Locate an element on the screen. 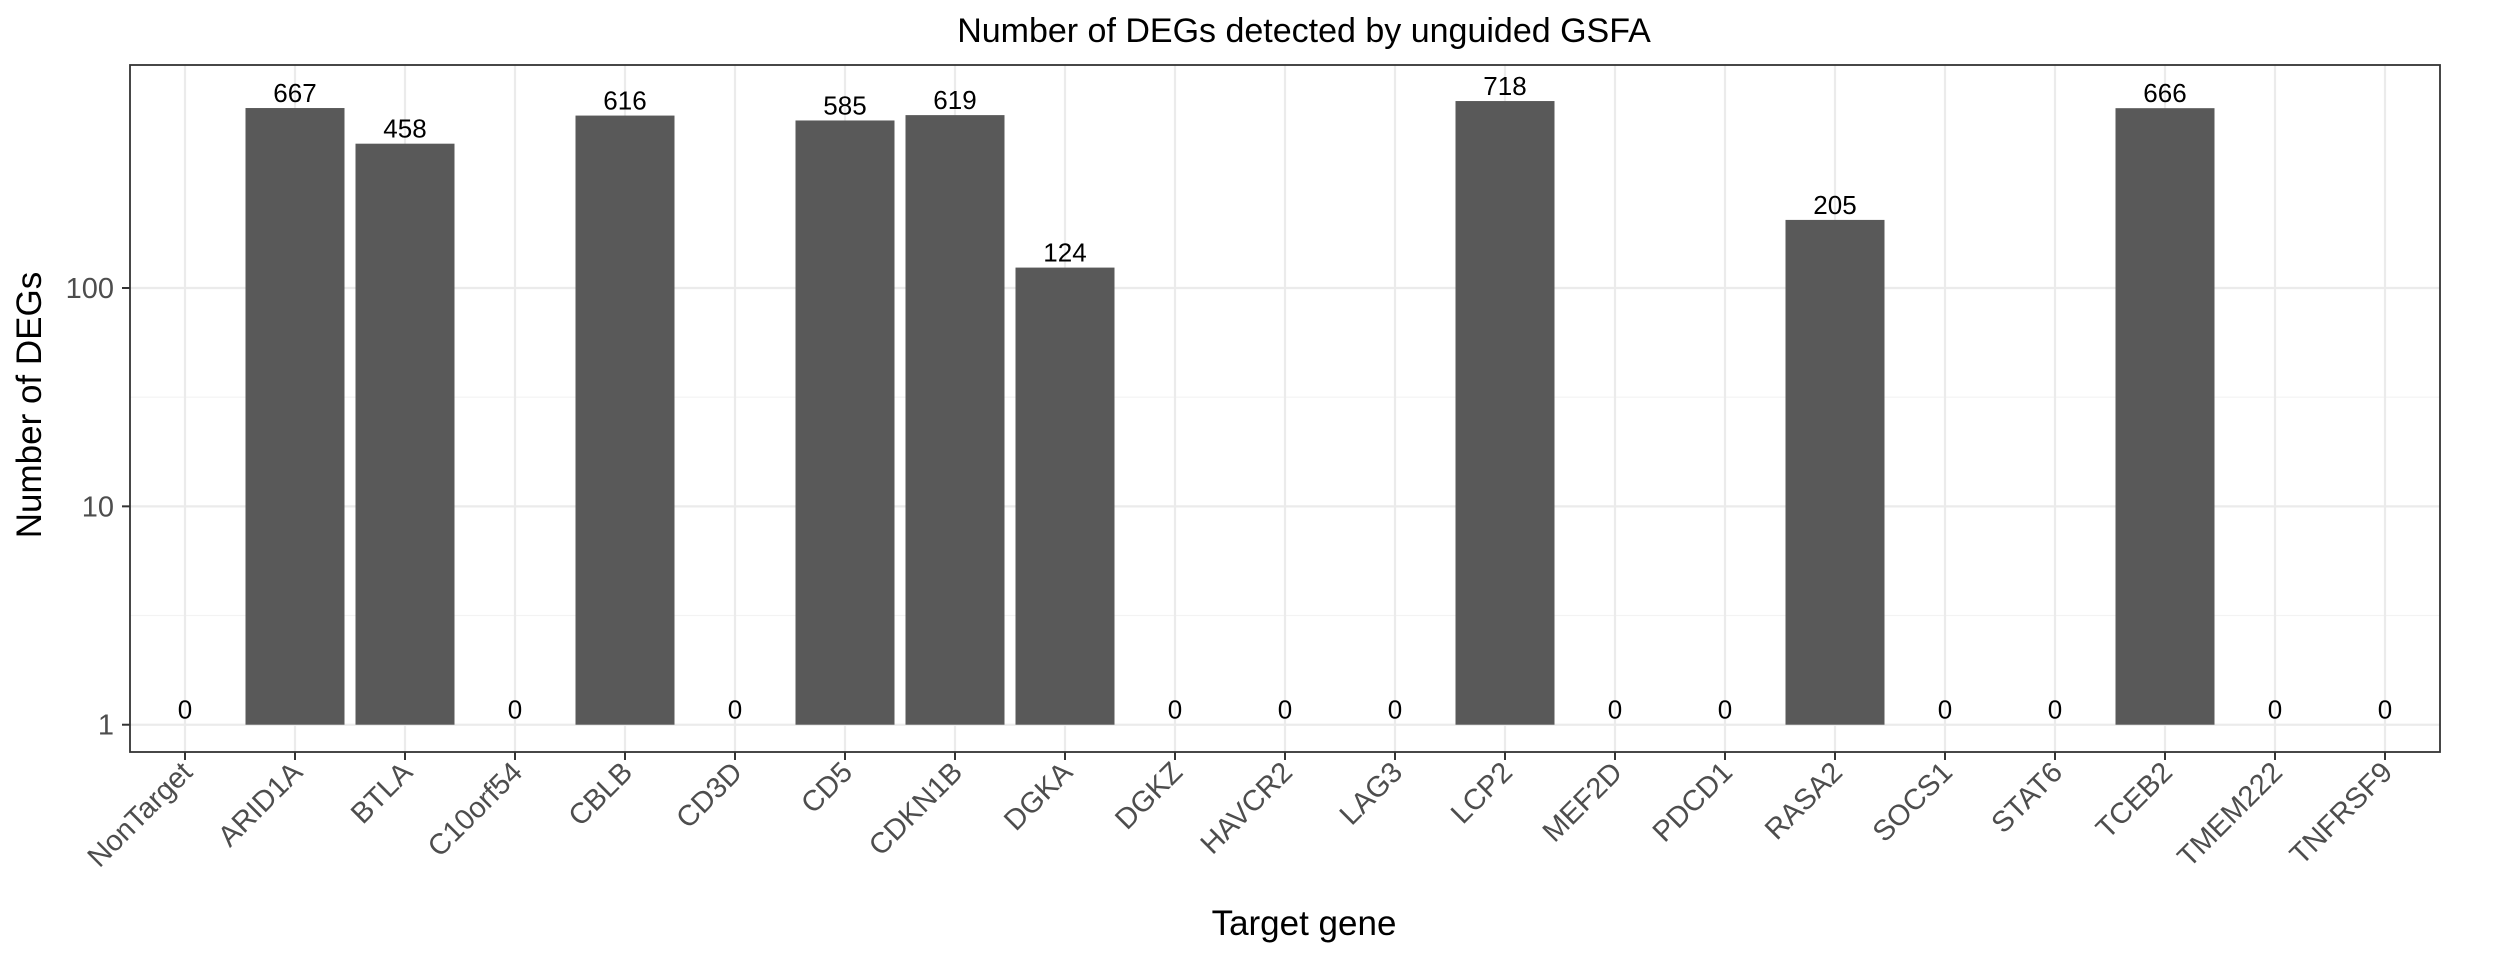  bar-cd5 is located at coordinates (845, 422).